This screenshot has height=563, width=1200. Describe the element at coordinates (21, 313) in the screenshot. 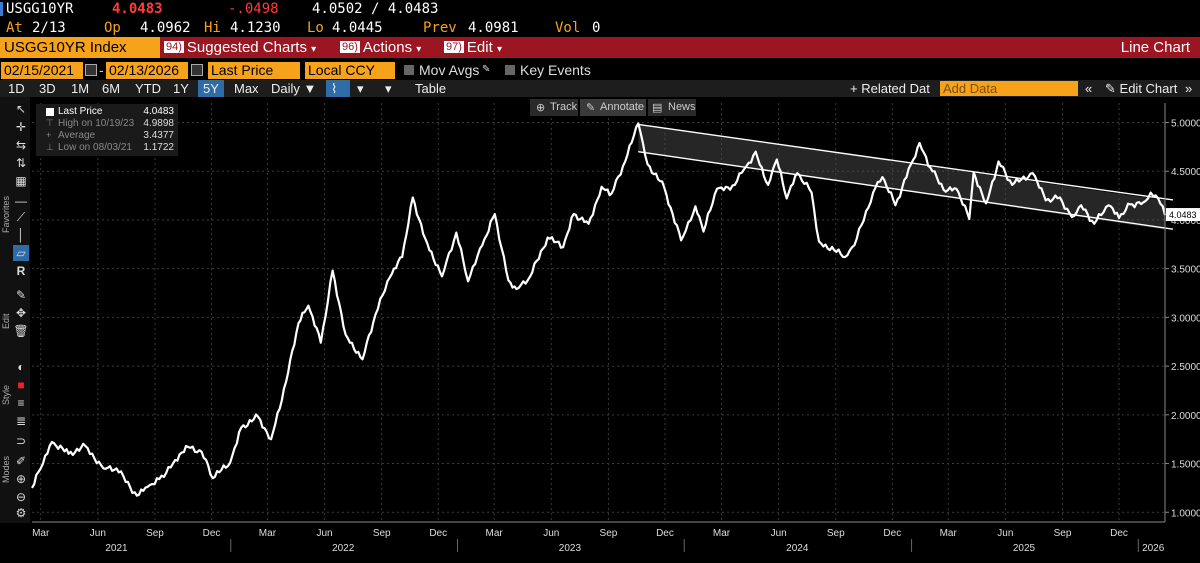

I see `move-icon: ✥` at that location.